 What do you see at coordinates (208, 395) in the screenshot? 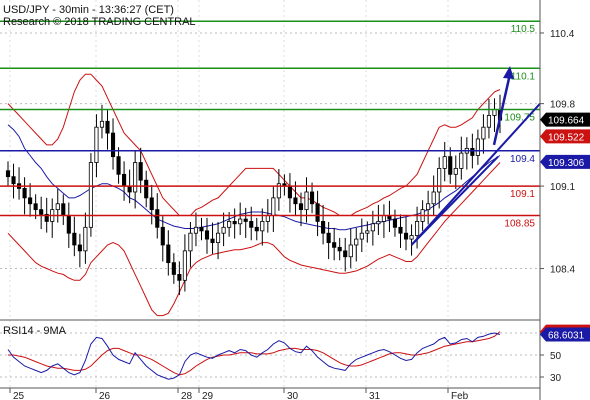
I see `x-tick-label: 29` at bounding box center [208, 395].